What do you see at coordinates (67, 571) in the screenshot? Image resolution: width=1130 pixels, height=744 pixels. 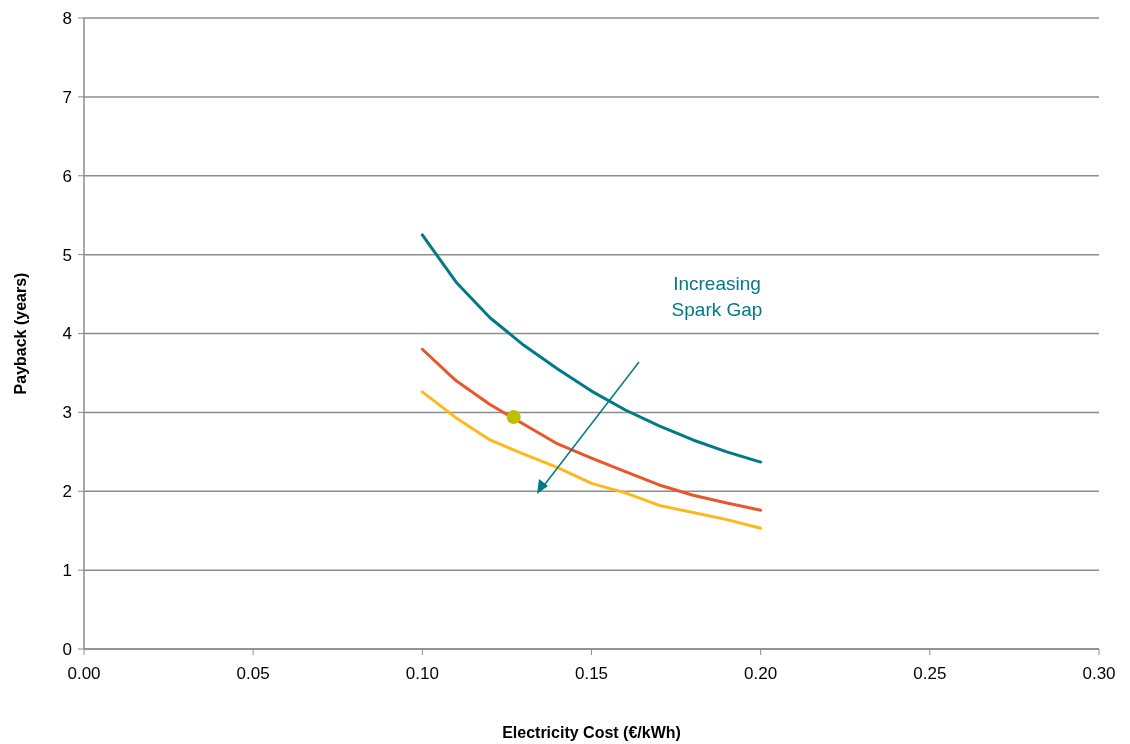 I see `y-tick-label: 1` at bounding box center [67, 571].